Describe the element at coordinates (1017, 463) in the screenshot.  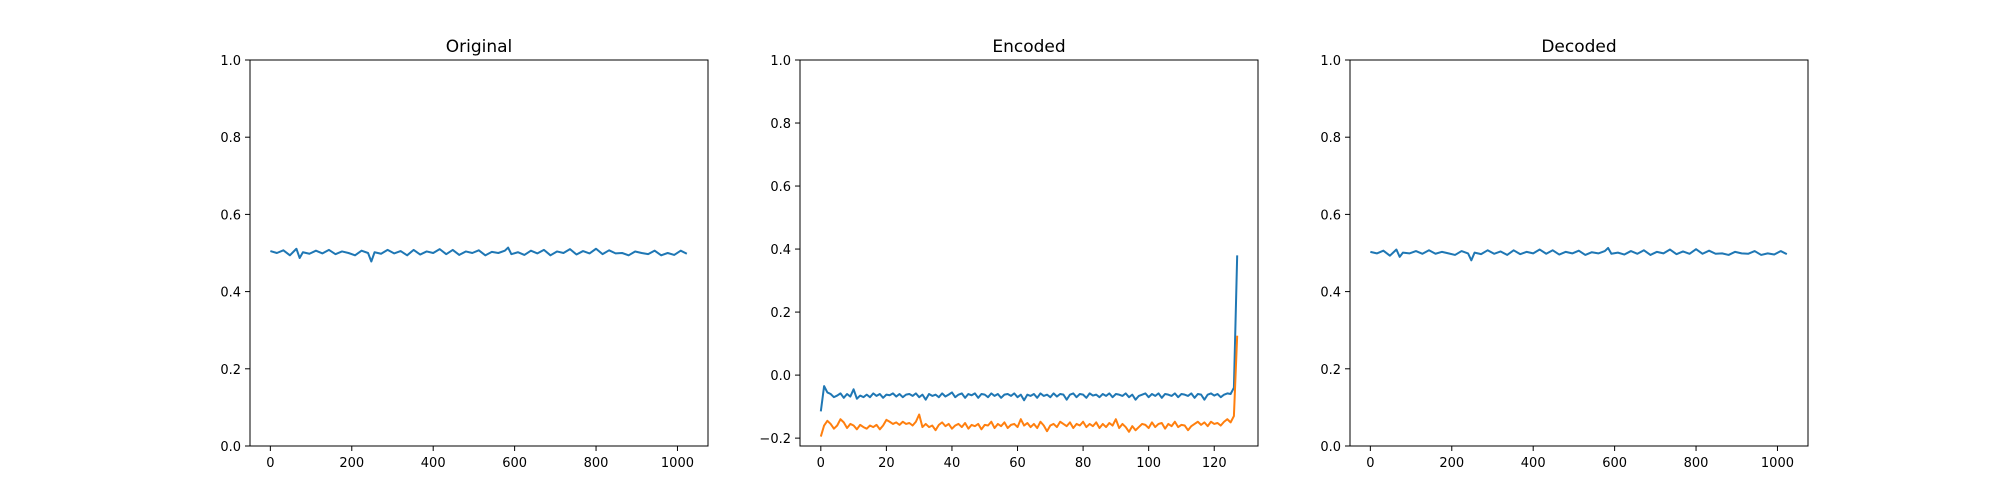
I see `x-tick-label: 60` at that location.